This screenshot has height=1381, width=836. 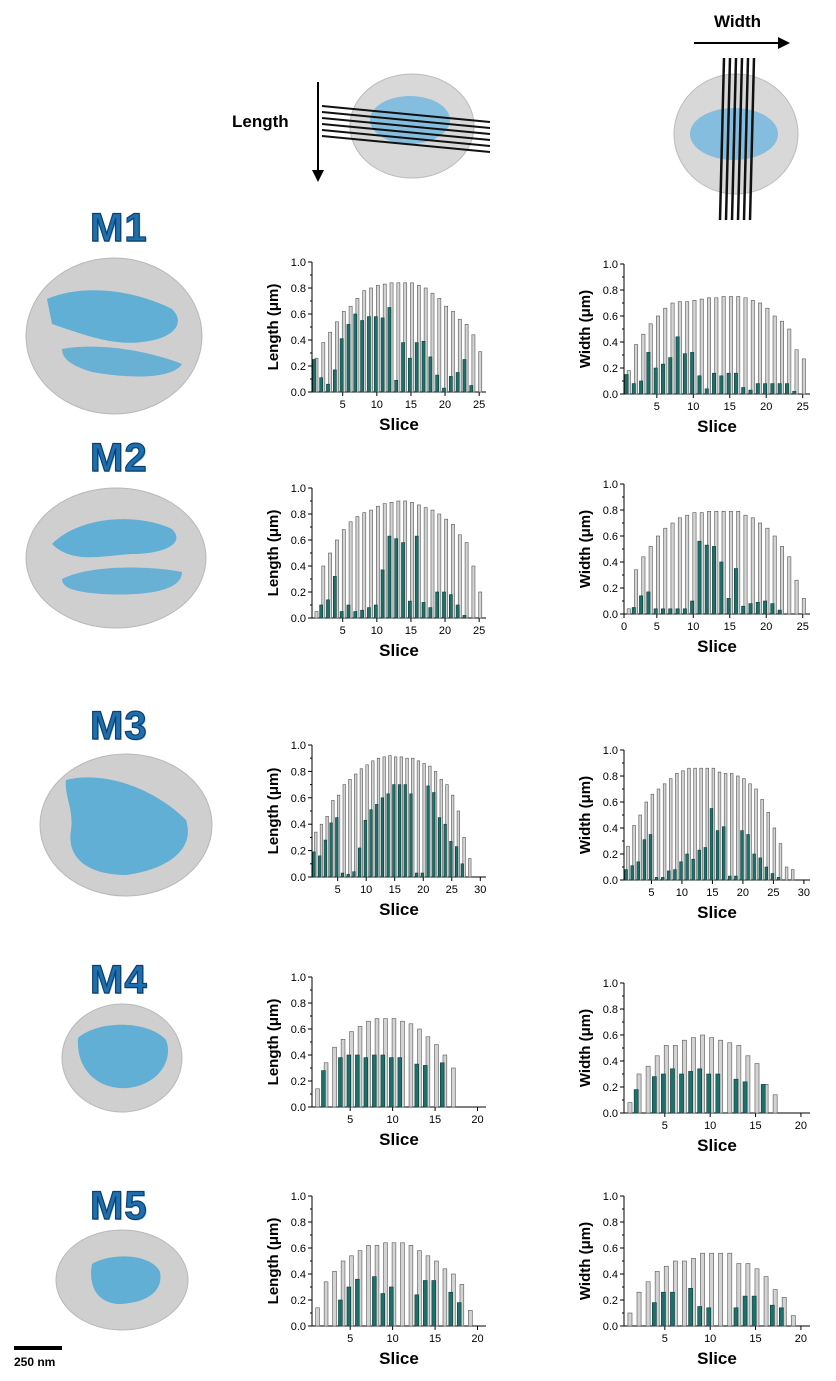 What do you see at coordinates (118, 979) in the screenshot?
I see `row-label-m4: M4` at bounding box center [118, 979].